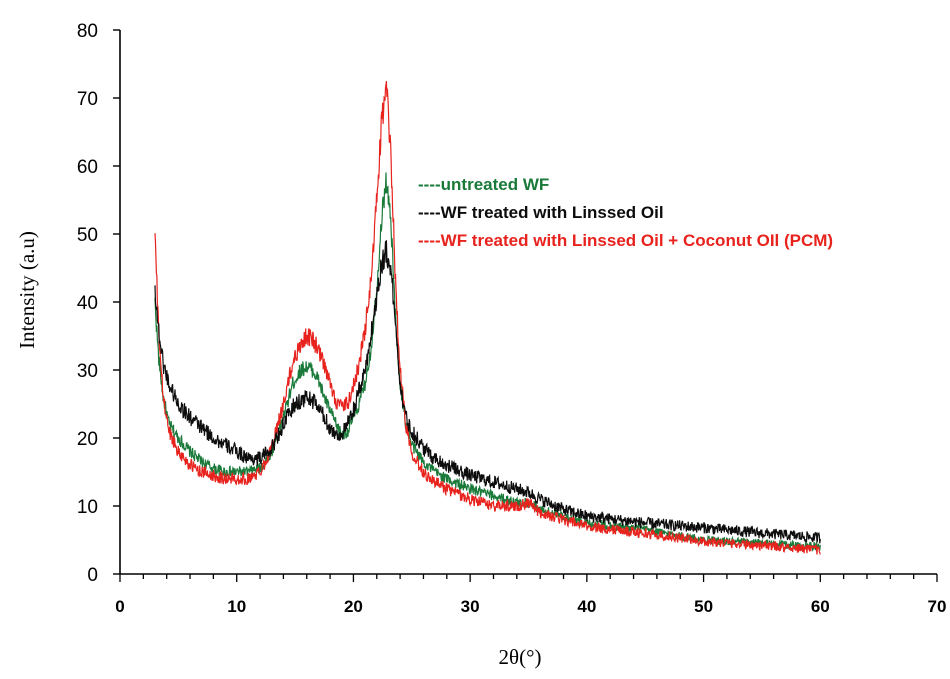  Describe the element at coordinates (87, 235) in the screenshot. I see `y-tick-label: 50` at that location.